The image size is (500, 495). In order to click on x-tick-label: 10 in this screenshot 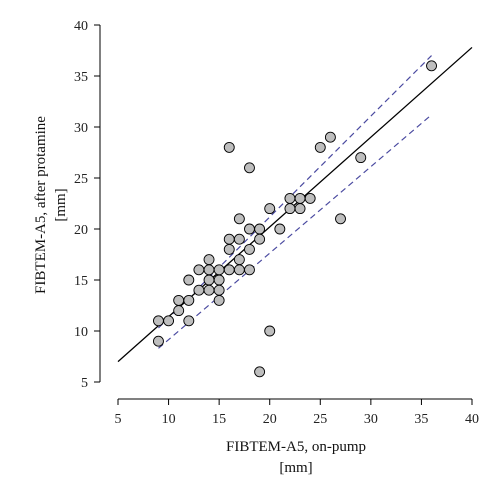, I will do `click(169, 419)`.